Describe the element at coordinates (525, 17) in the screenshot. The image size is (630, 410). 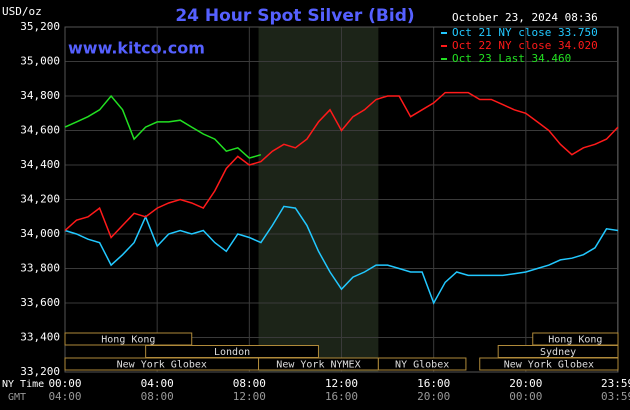
I see `timestamp: October 23, 2024 08:36` at that location.